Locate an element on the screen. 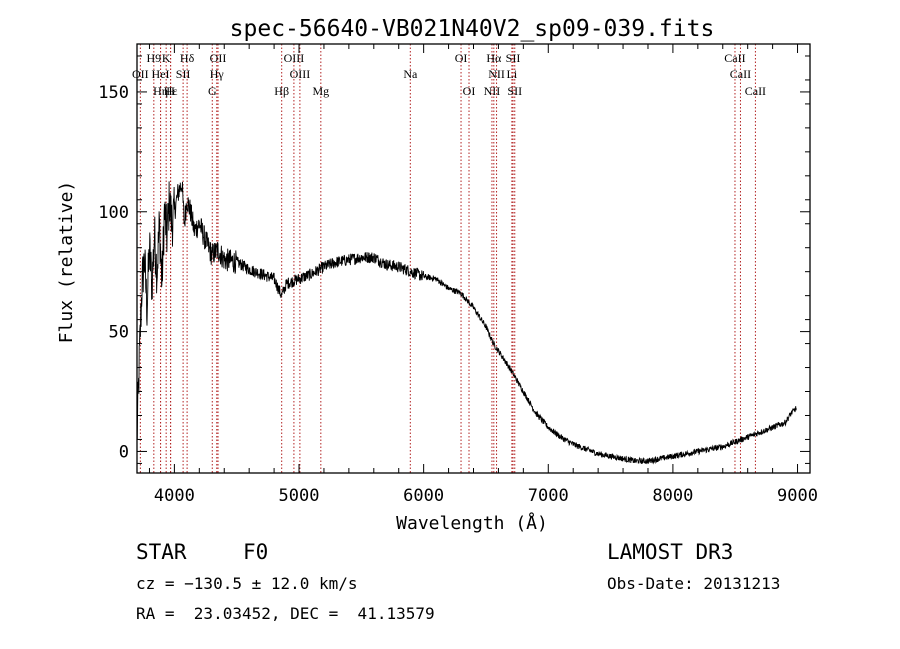 This screenshot has height=649, width=900. line-marker-label-20: H is located at coordinates (170, 91).